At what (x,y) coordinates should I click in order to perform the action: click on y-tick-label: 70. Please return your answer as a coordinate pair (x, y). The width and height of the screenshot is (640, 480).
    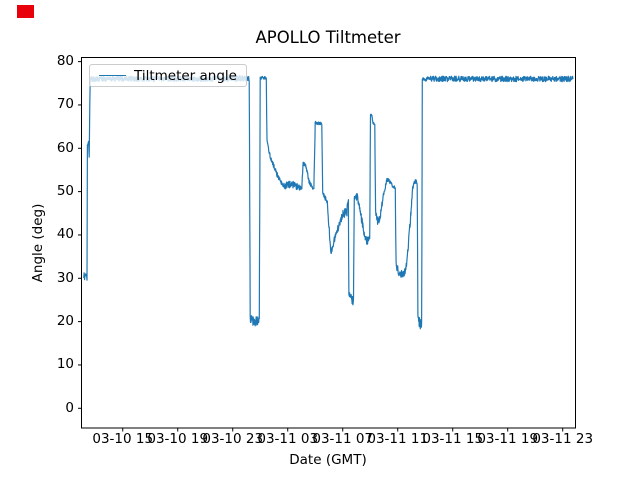
    Looking at the image, I should click on (65, 104).